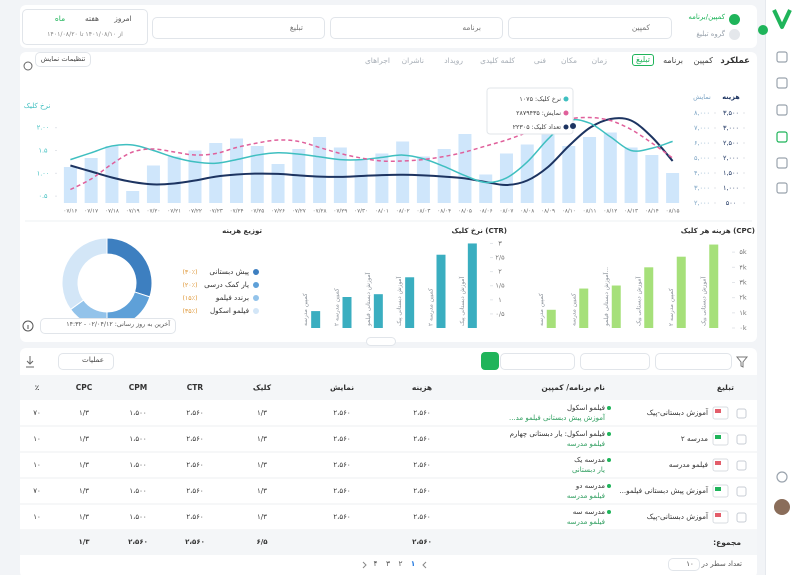 The width and height of the screenshot is (800, 575). Describe the element at coordinates (734, 19) in the screenshot. I see `toggle-on` at that location.